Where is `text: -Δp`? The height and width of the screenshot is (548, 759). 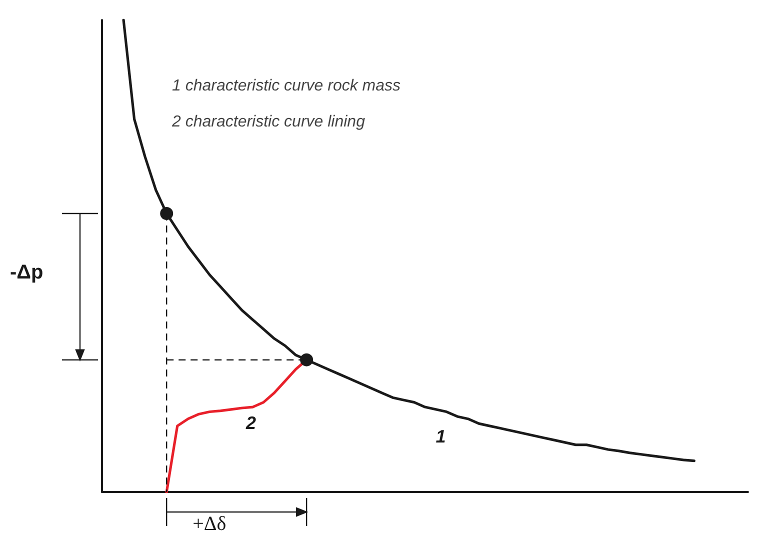 text: -Δp is located at coordinates (27, 273).